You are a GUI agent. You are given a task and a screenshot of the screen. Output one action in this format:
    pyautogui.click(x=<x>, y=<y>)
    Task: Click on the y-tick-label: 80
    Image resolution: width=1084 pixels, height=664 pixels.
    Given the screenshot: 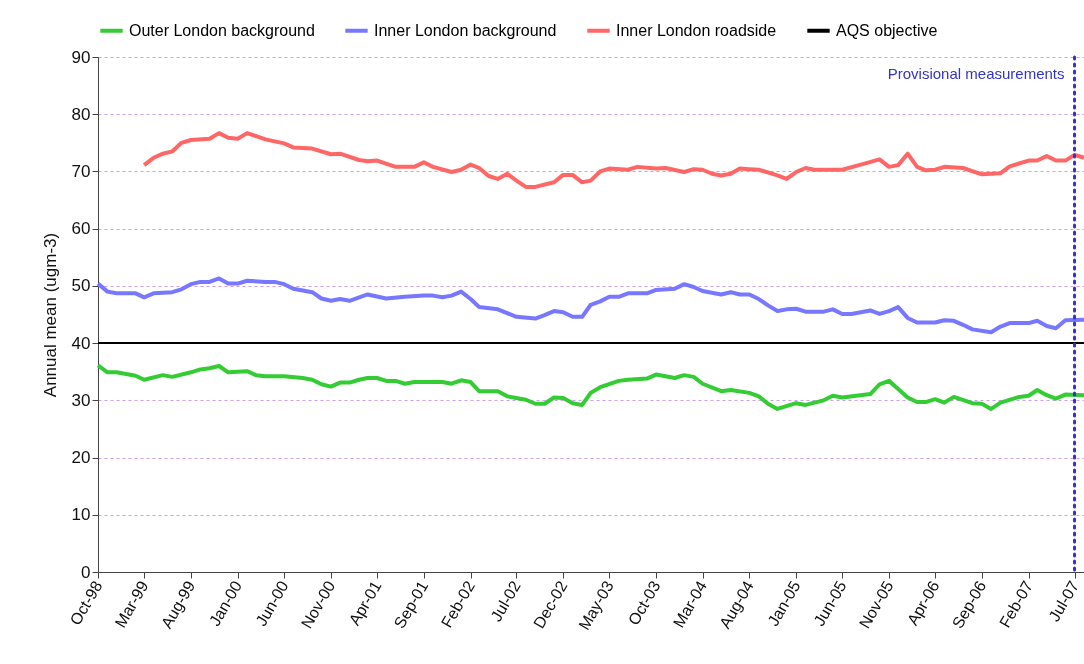 What is the action you would take?
    pyautogui.click(x=81, y=114)
    